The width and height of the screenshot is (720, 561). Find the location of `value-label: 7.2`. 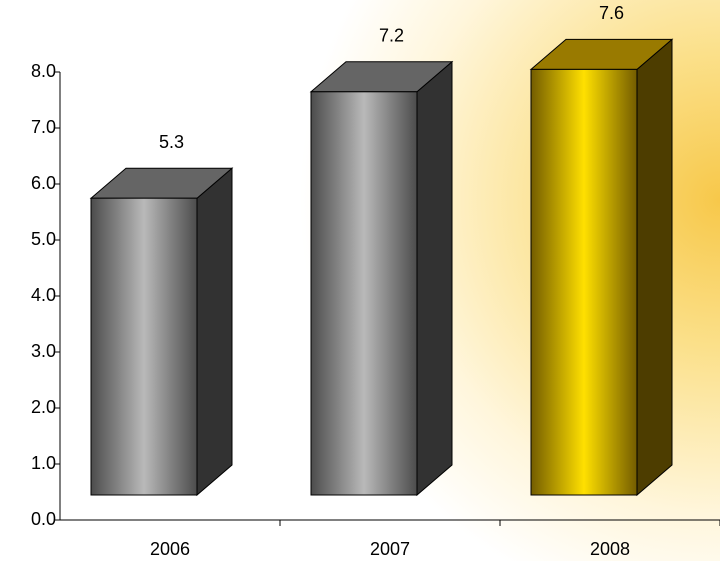

value-label: 7.2 is located at coordinates (391, 36).